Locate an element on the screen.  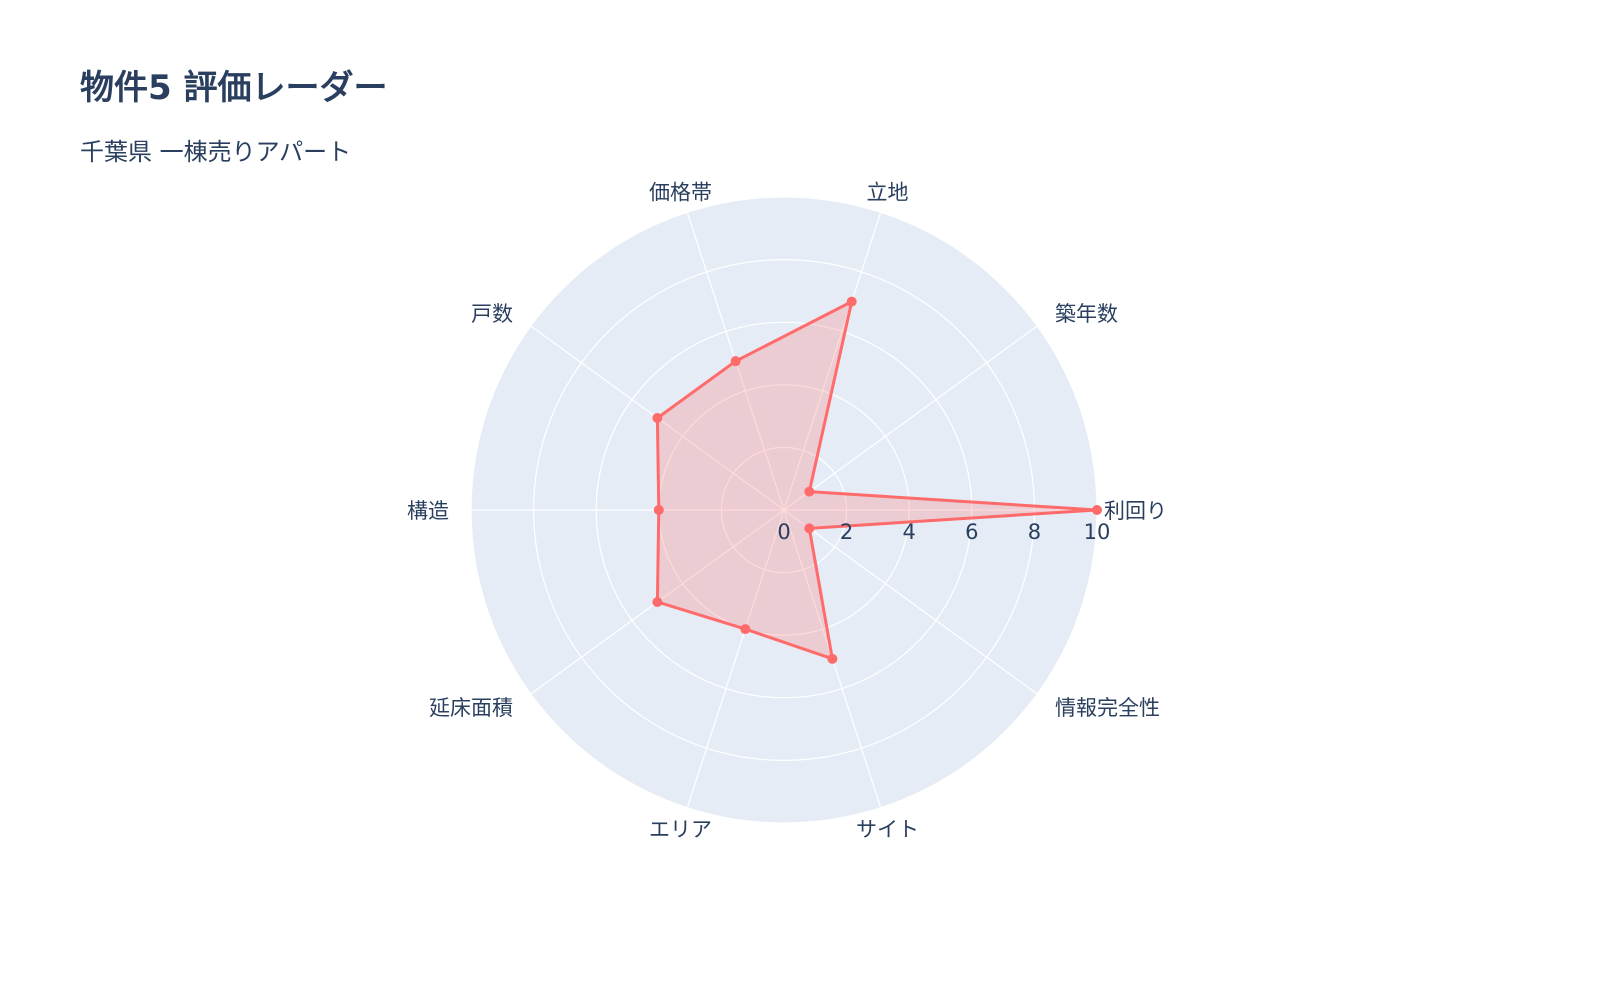
axis-label: 立地 is located at coordinates (888, 192).